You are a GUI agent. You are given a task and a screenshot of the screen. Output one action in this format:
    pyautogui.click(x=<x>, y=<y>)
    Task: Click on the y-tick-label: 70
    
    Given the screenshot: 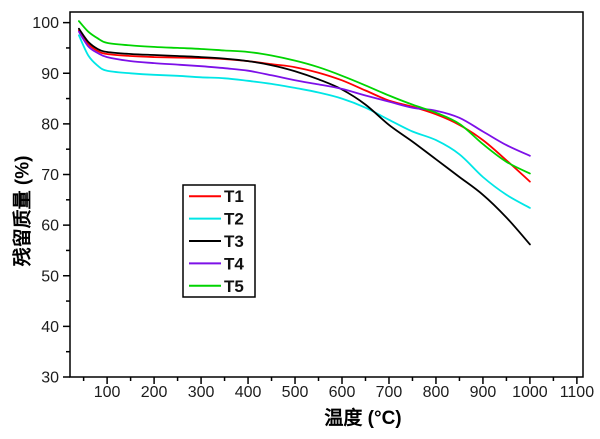 What is the action you would take?
    pyautogui.click(x=50, y=175)
    